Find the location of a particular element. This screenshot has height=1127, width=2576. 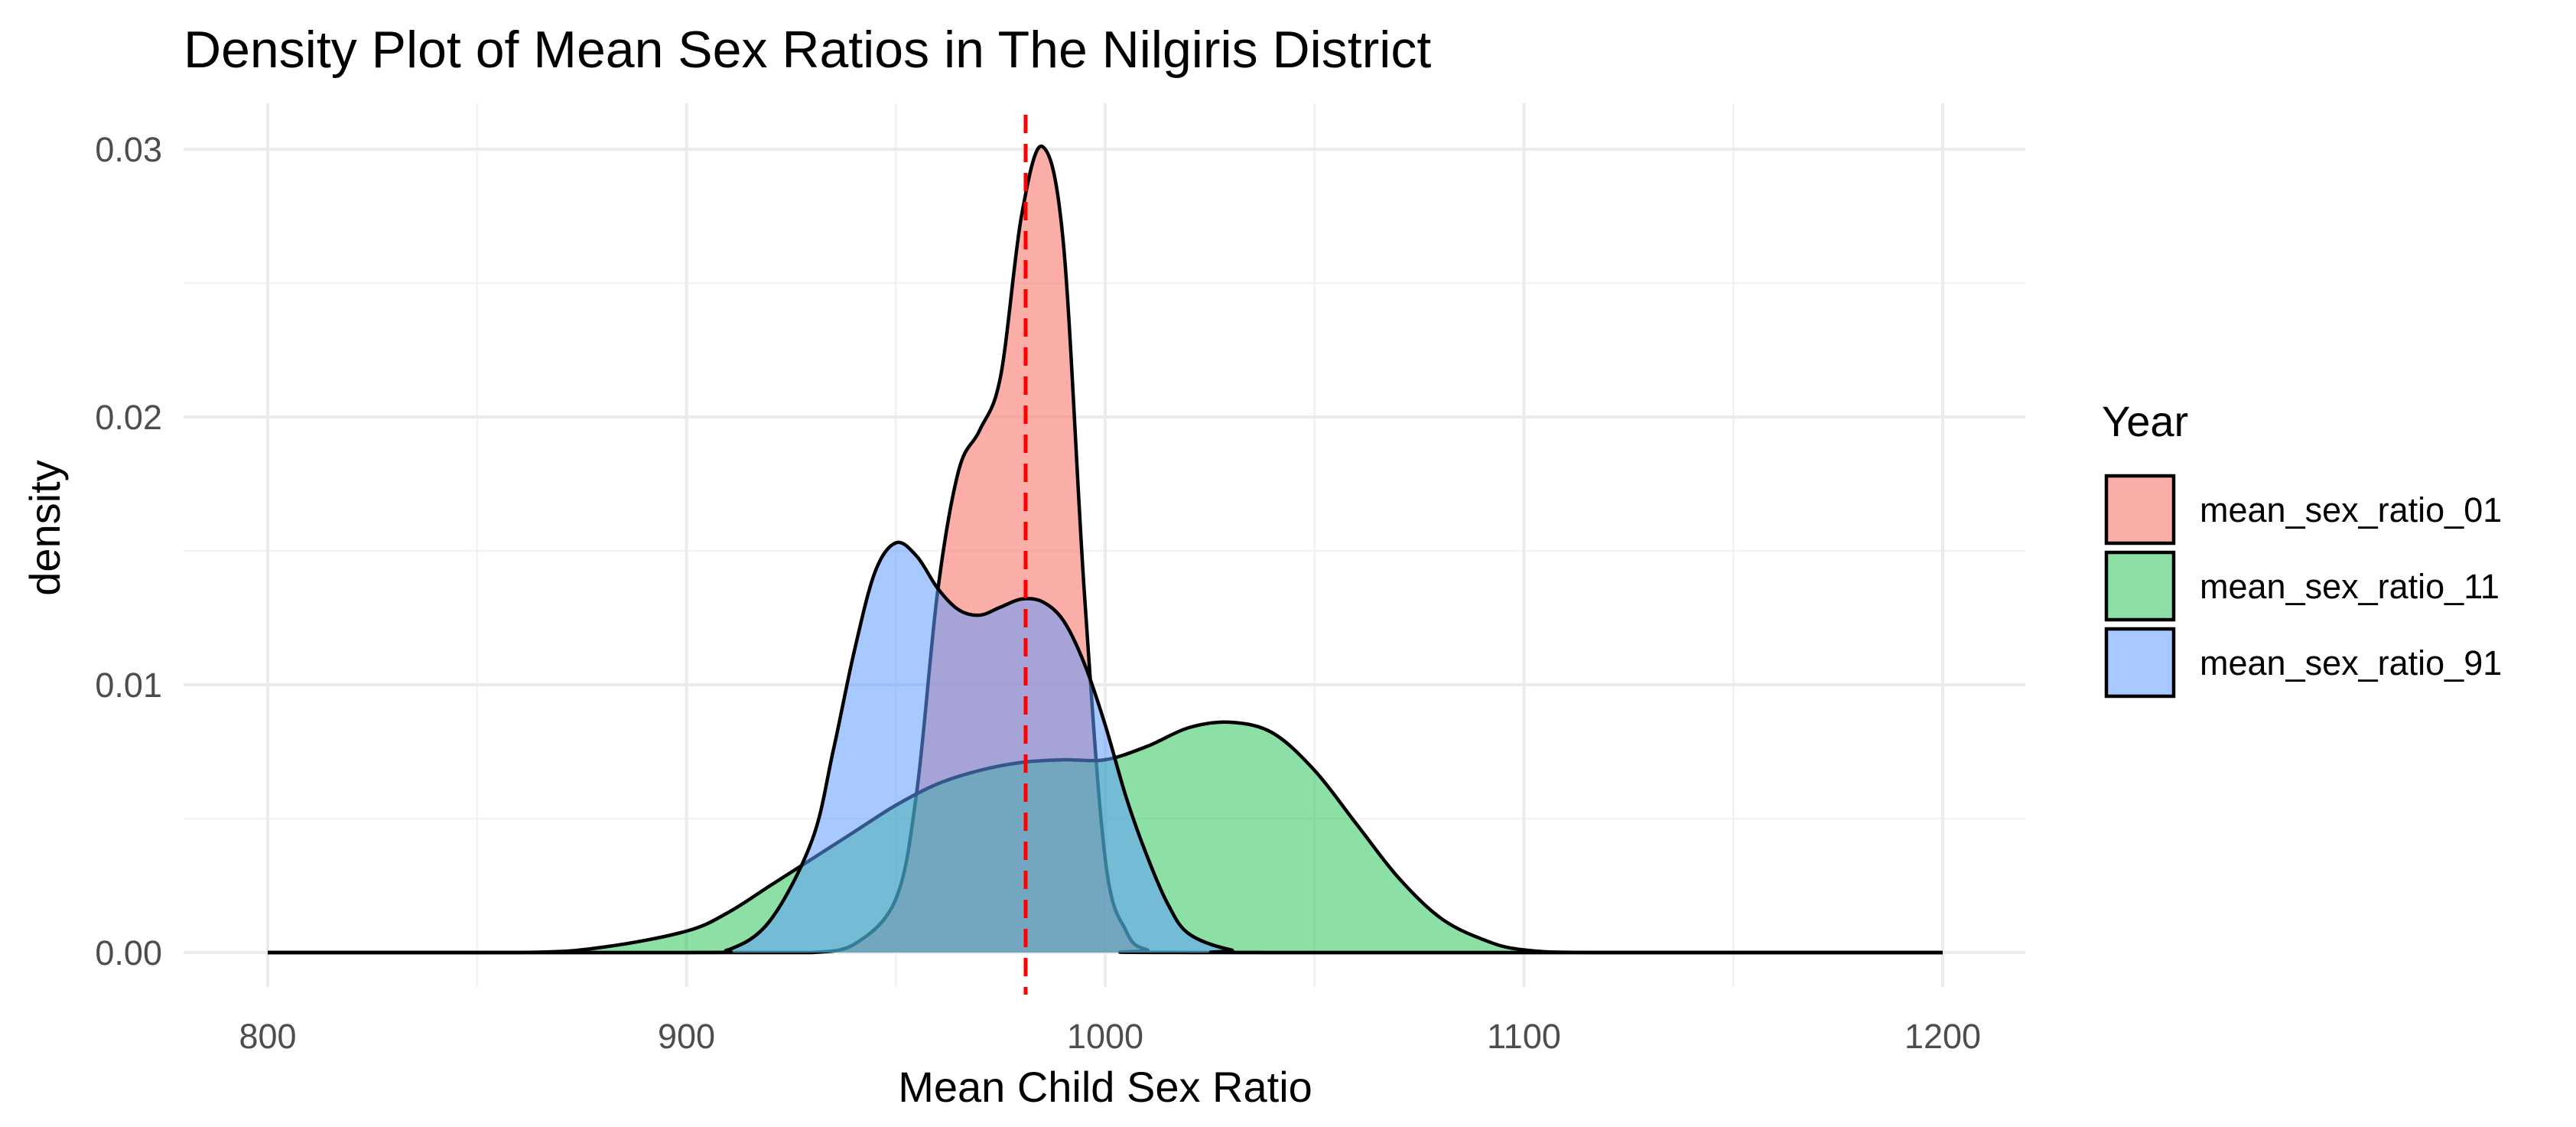

x-tick-label: 1000 is located at coordinates (1105, 1036).